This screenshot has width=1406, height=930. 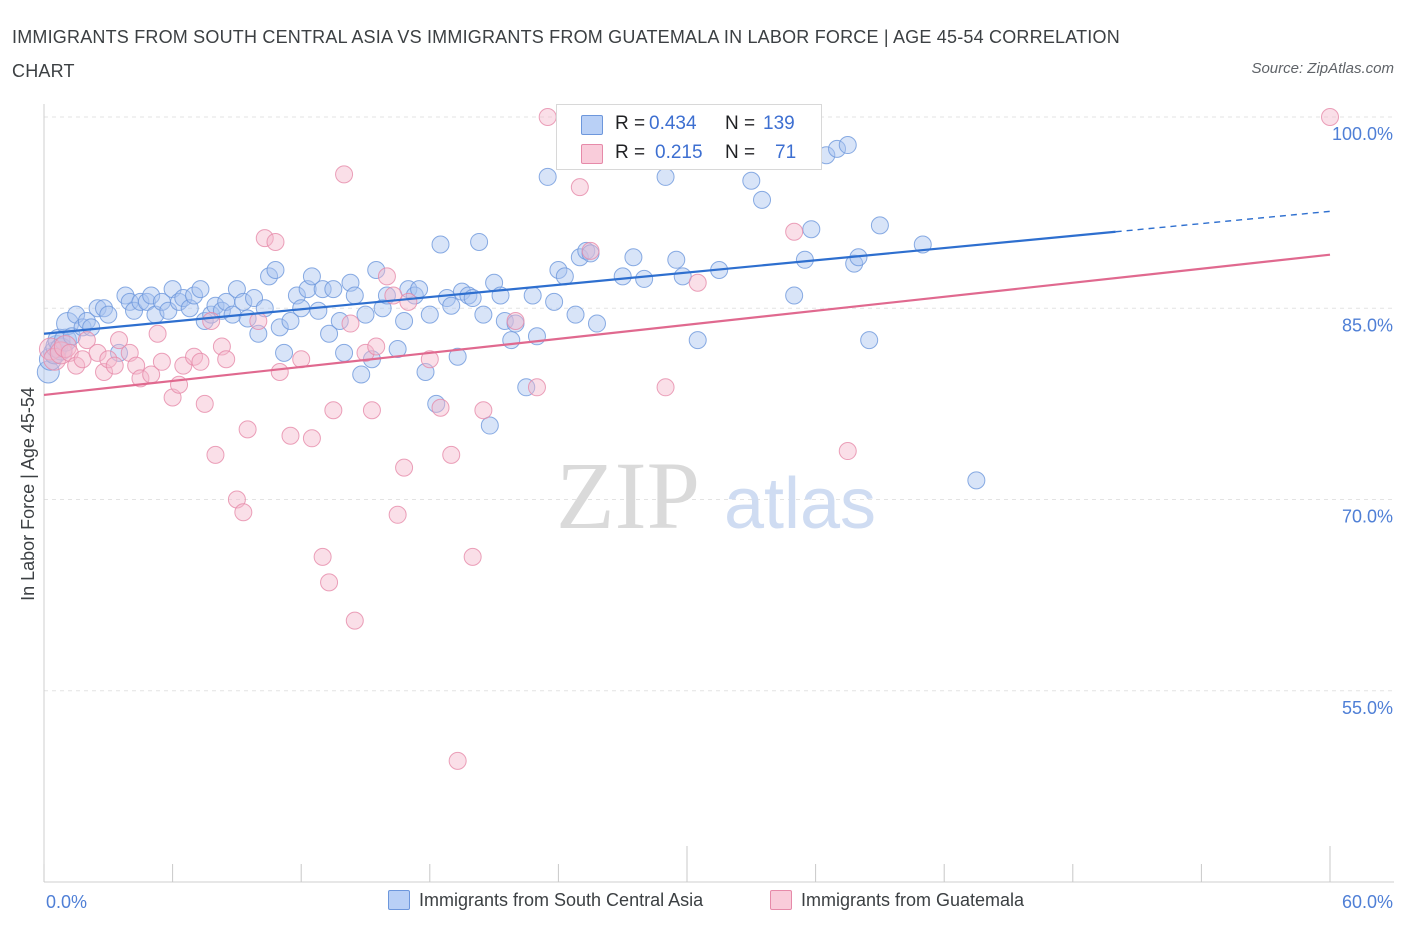 I want to click on legend-swatch-blue, so click(x=399, y=900).